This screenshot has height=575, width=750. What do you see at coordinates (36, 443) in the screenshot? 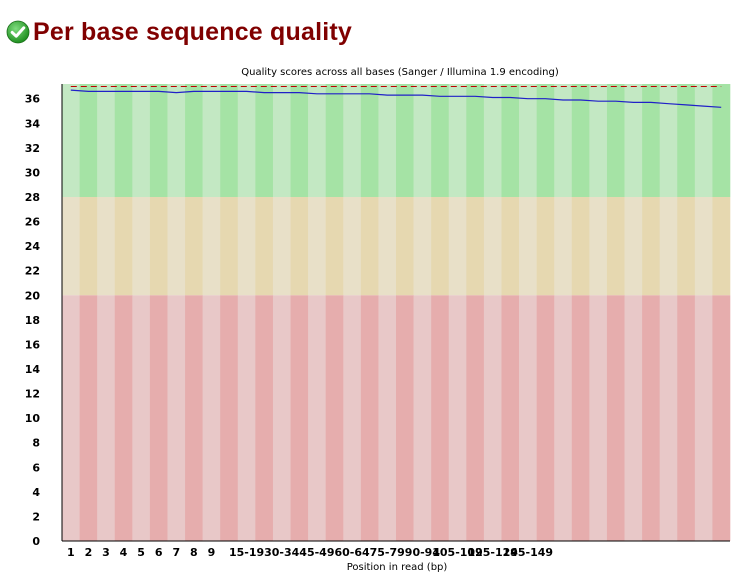
I see `y-tick-label: 8` at bounding box center [36, 443].